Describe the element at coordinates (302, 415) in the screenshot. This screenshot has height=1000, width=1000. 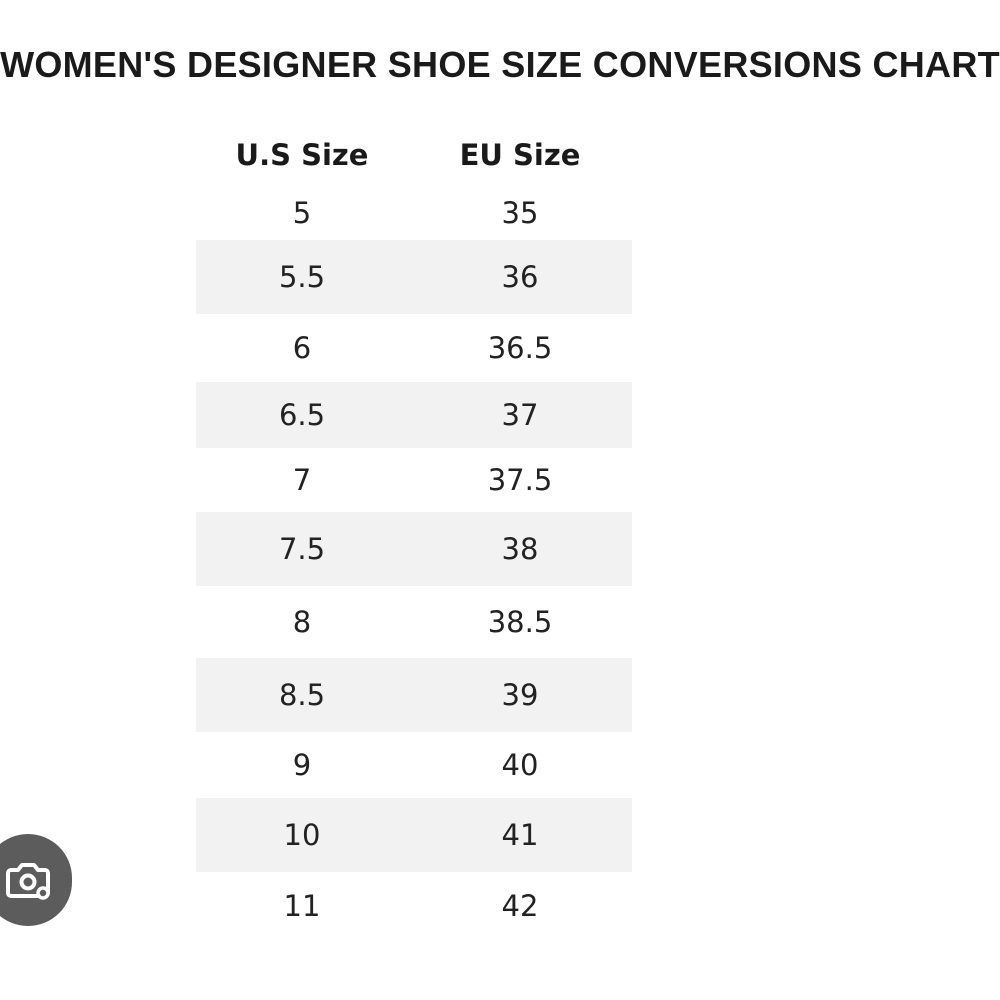
I see `us-size-cell: 6.5` at that location.